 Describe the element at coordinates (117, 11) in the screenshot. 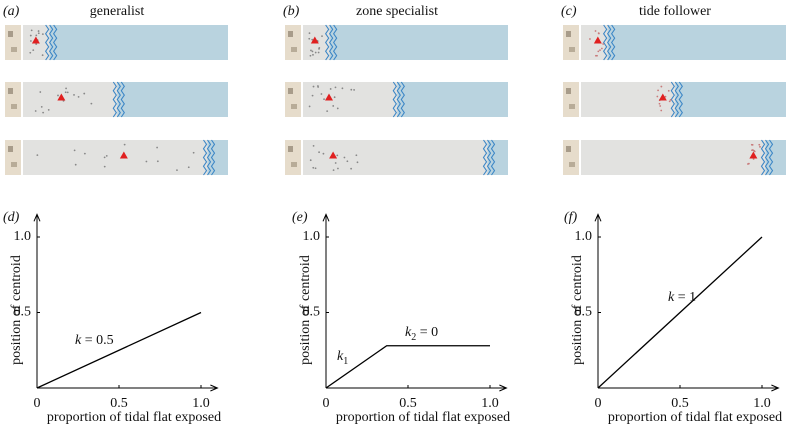

I see `panel-title: generalist` at that location.